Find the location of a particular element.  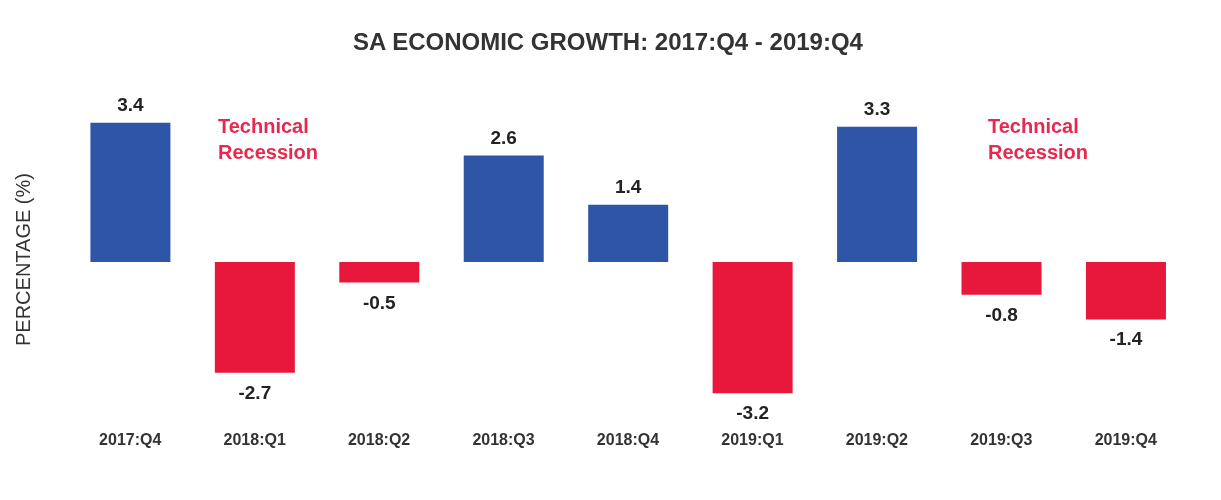

data-label: 3.4 is located at coordinates (131, 104).